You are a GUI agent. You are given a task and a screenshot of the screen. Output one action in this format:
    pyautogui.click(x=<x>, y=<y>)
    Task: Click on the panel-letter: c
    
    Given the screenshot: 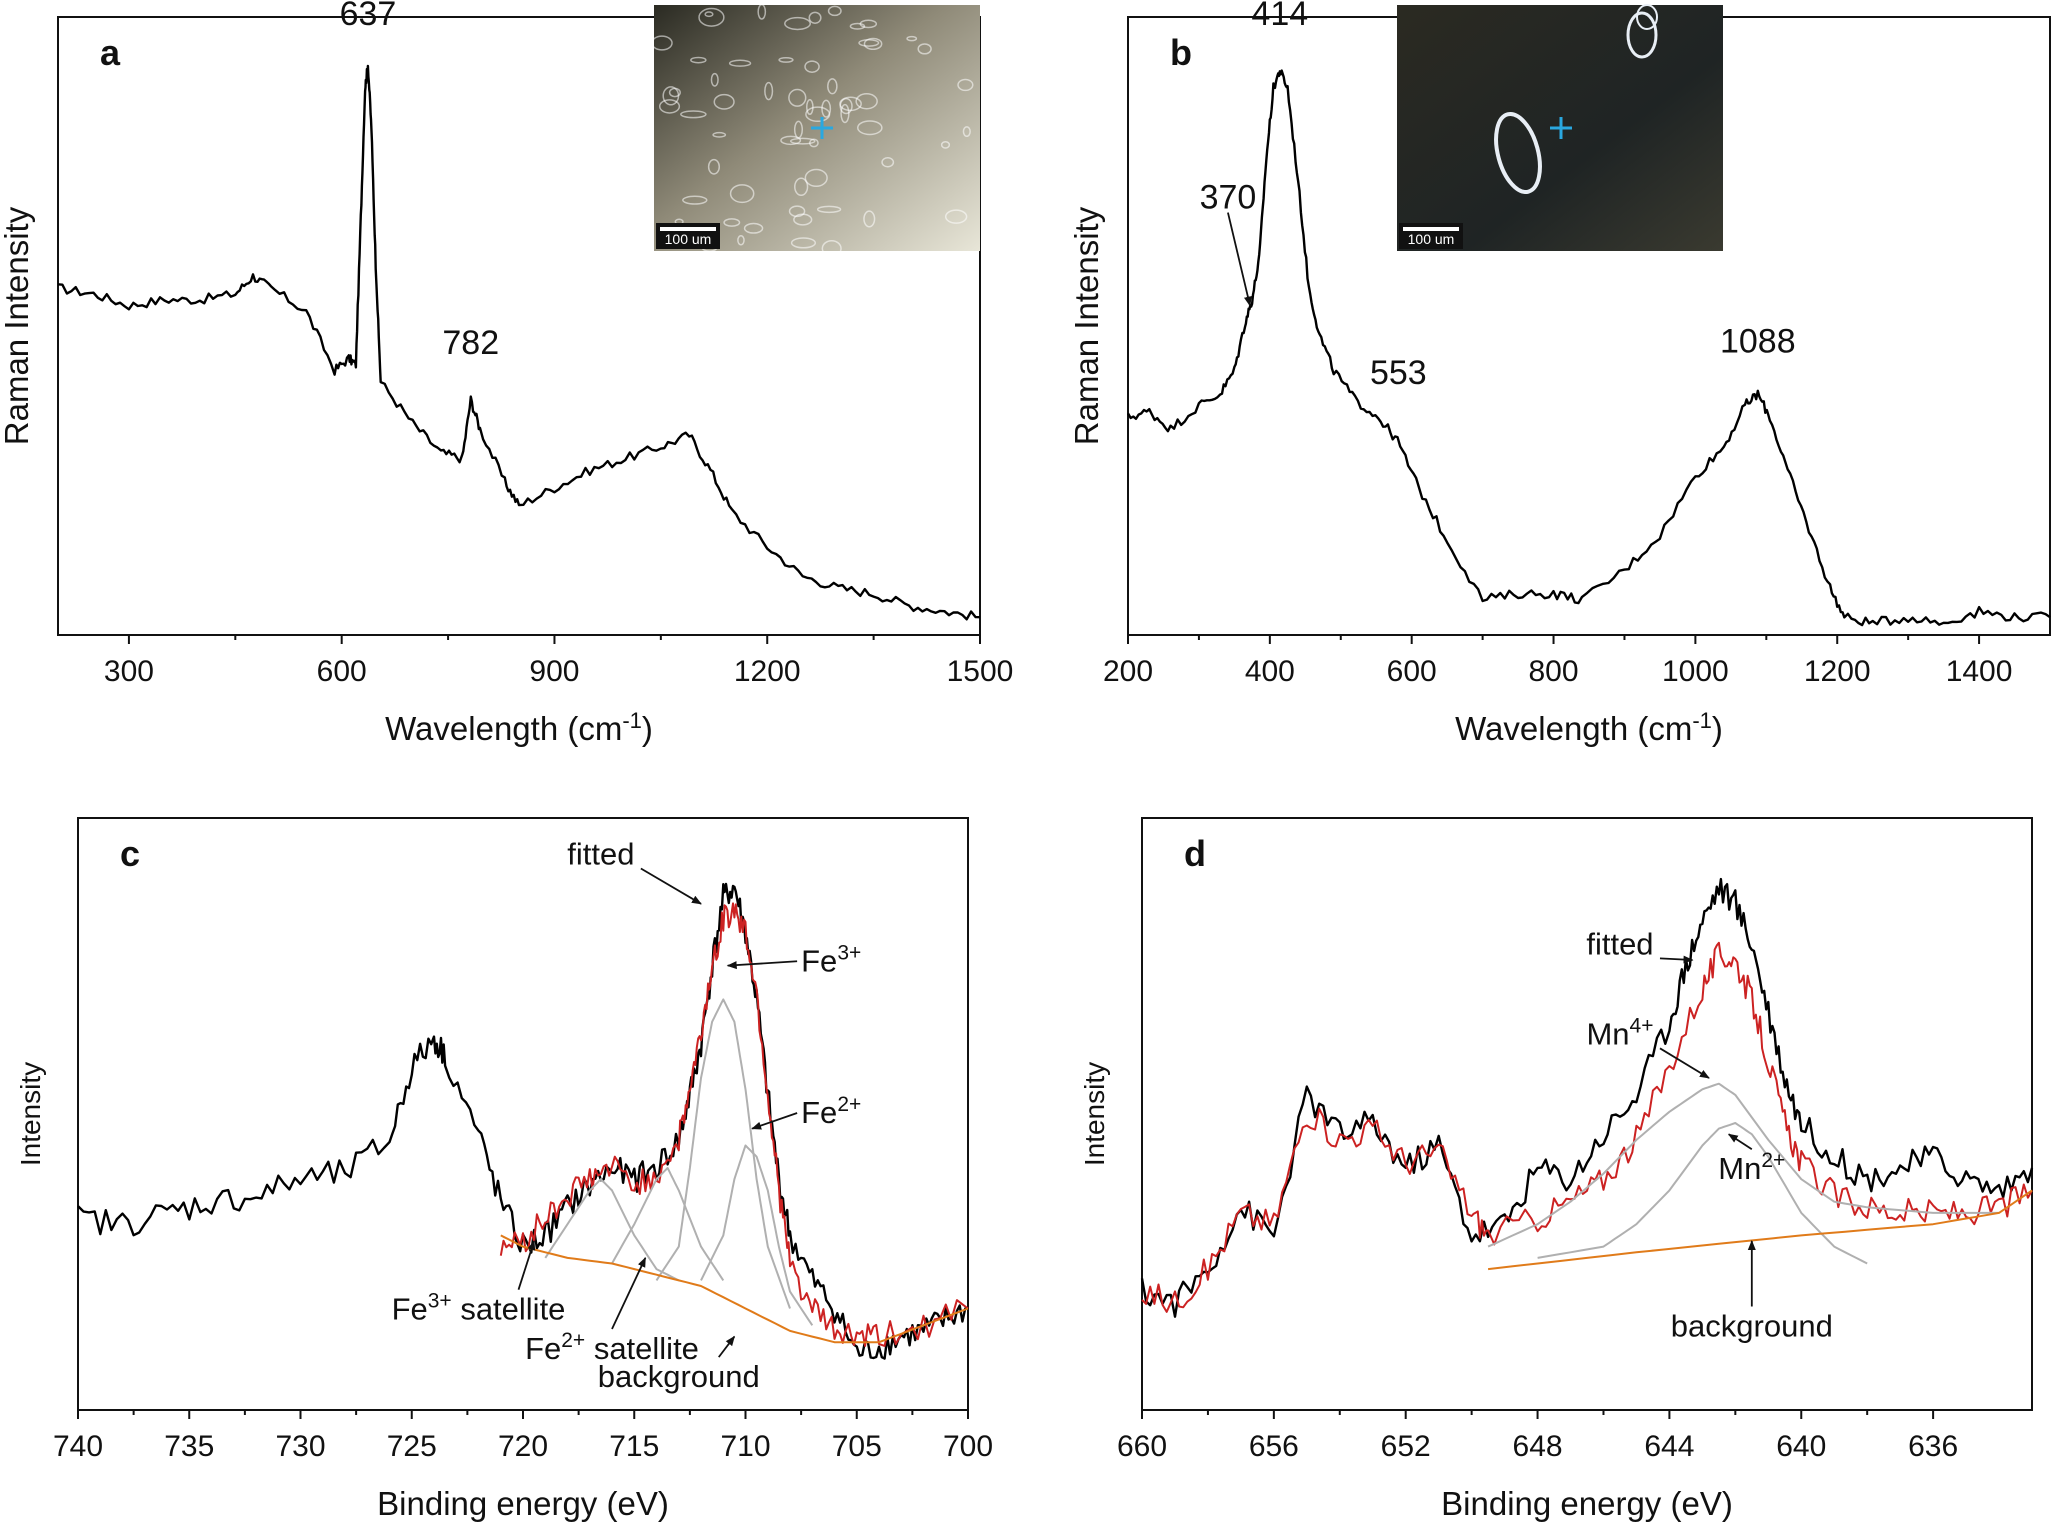 What is the action you would take?
    pyautogui.click(x=130, y=853)
    